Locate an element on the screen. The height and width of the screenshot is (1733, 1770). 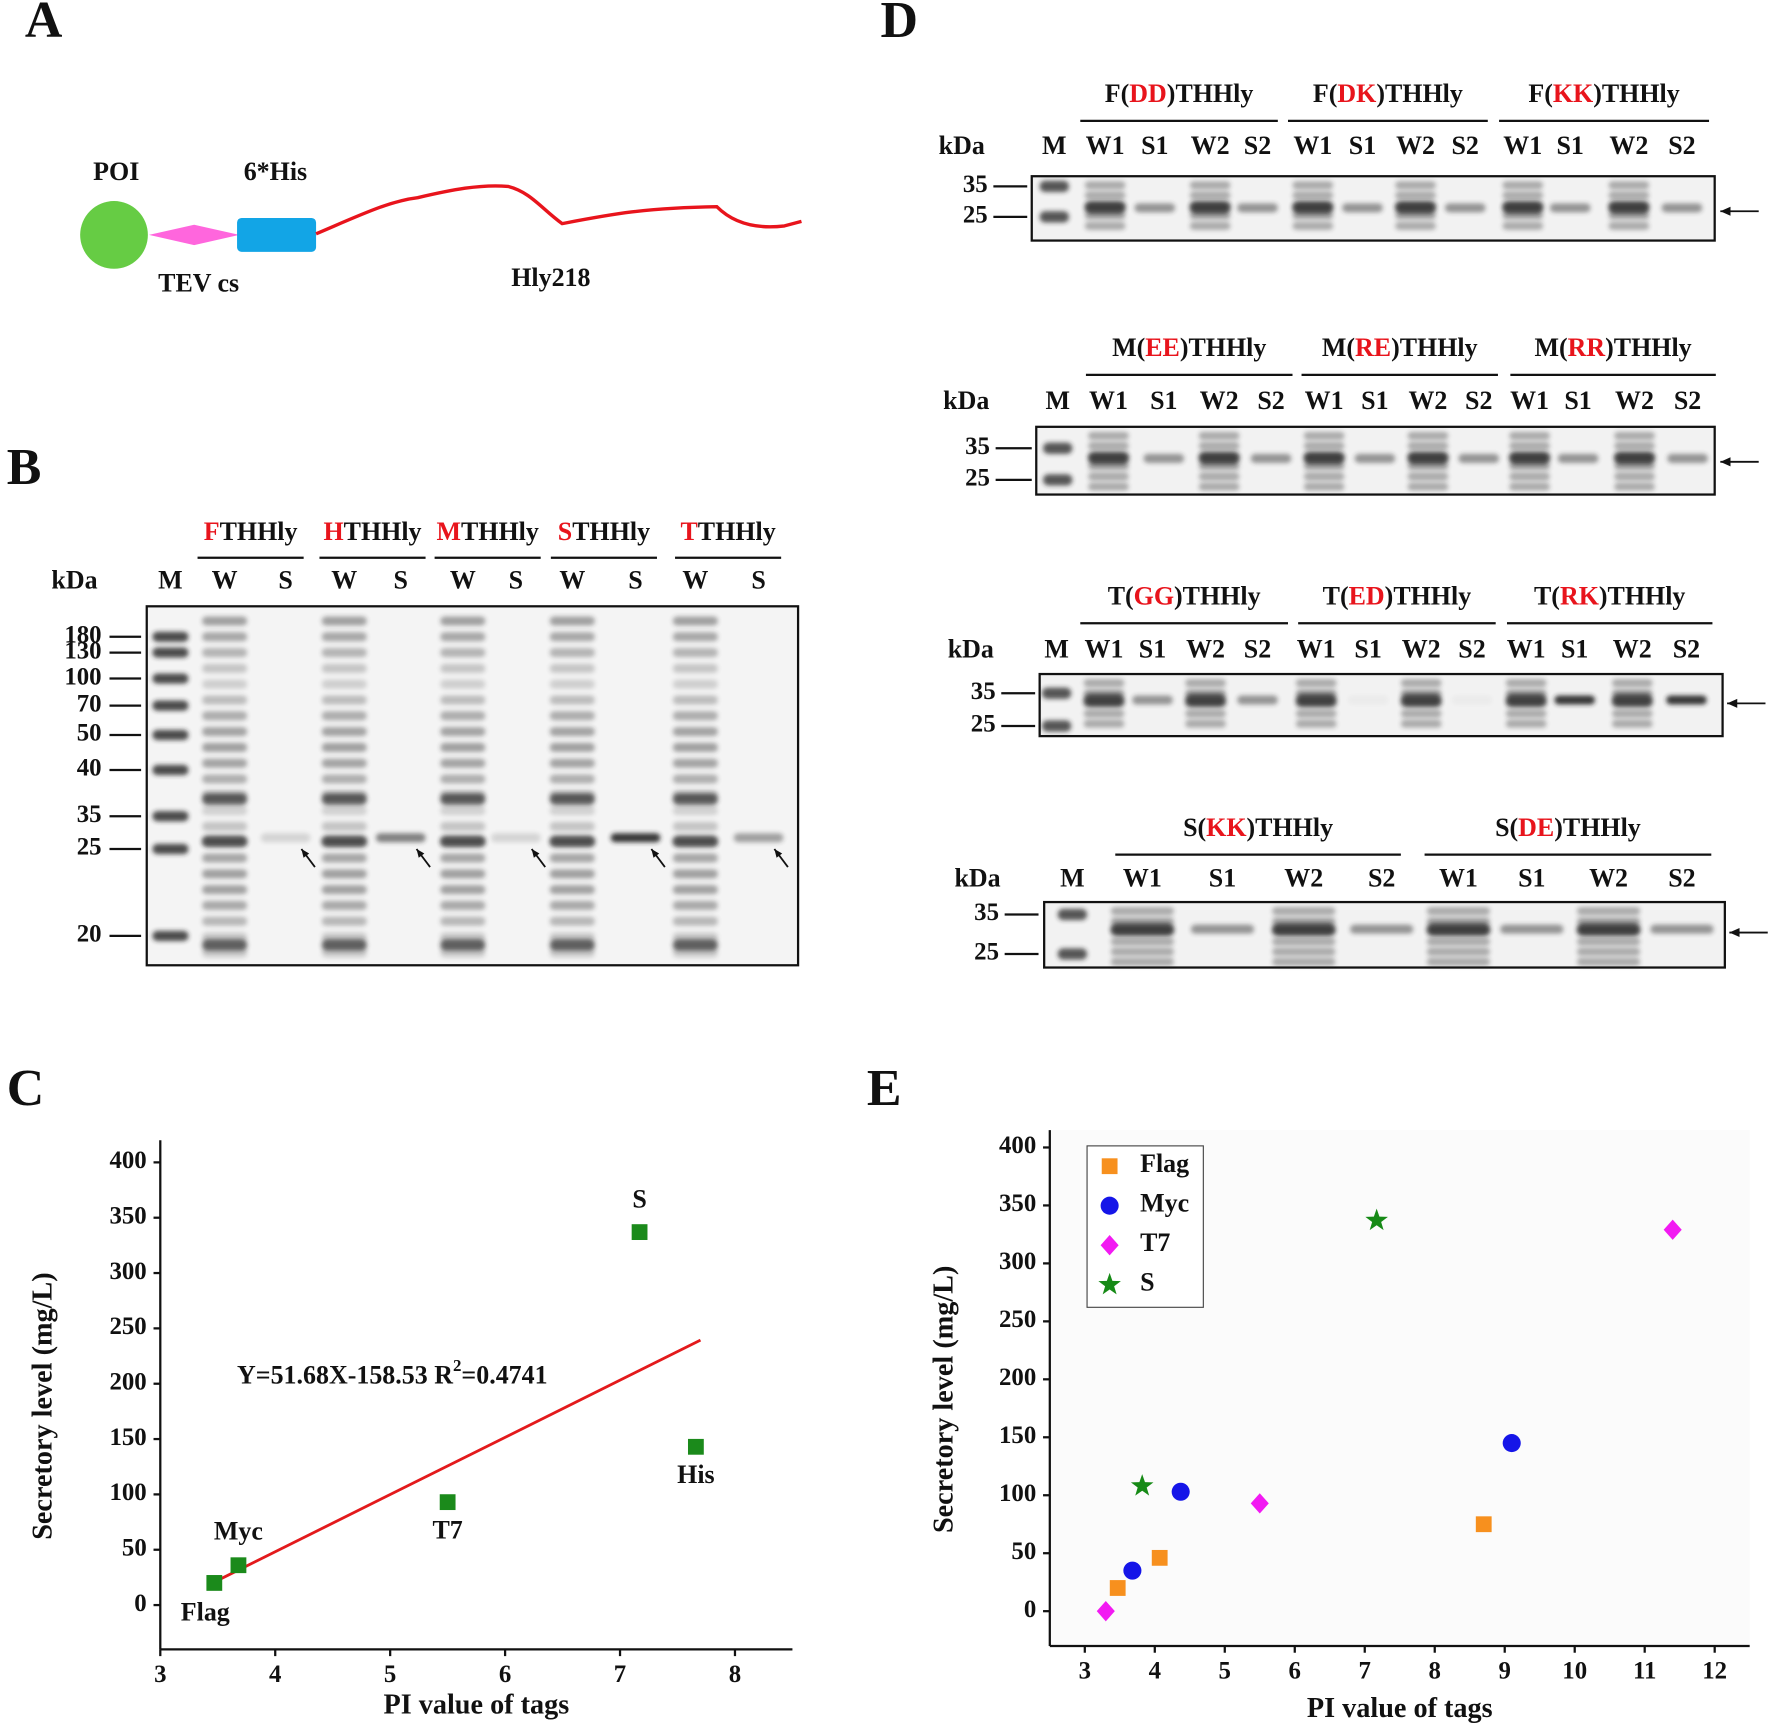
text-part: RK is located at coordinates (1579, 595).